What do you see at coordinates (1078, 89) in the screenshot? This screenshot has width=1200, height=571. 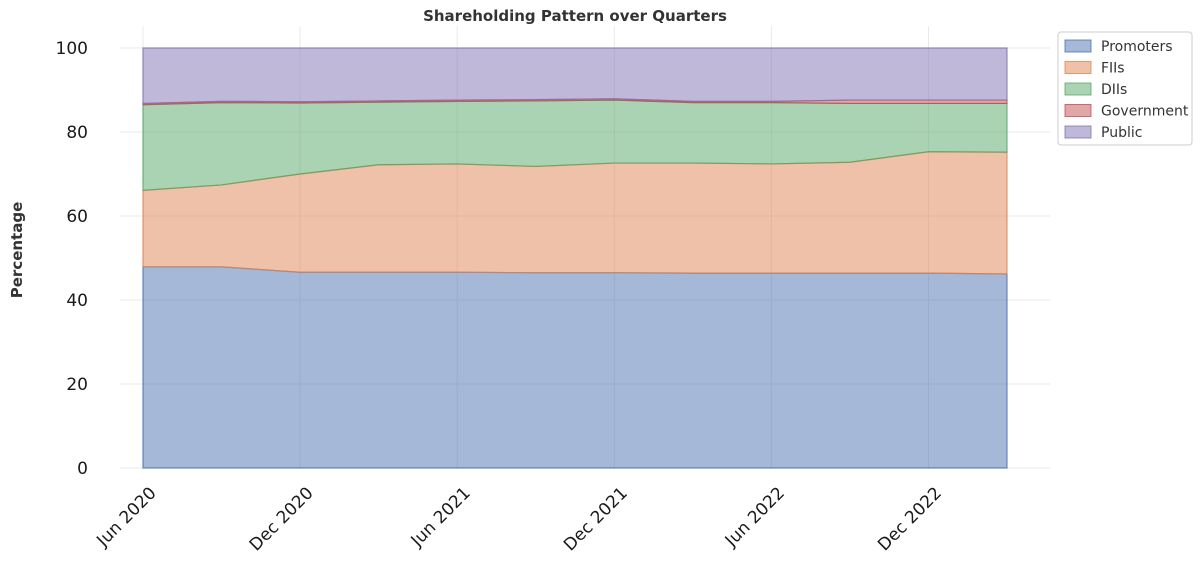 I see `legend-swatch-diis` at bounding box center [1078, 89].